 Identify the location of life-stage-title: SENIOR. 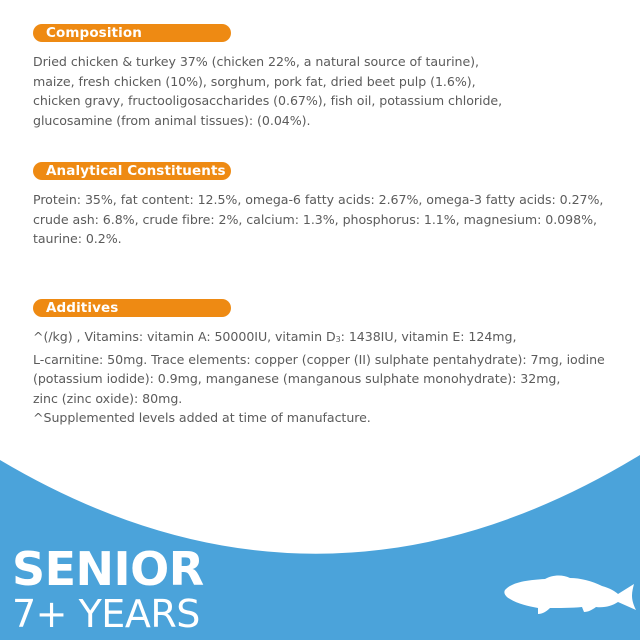
(108, 569).